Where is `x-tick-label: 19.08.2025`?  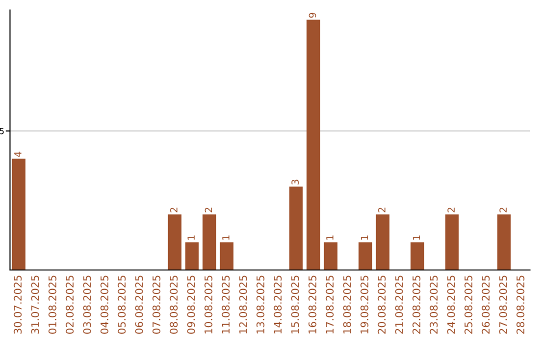
x-tick-label: 19.08.2025 is located at coordinates (364, 305).